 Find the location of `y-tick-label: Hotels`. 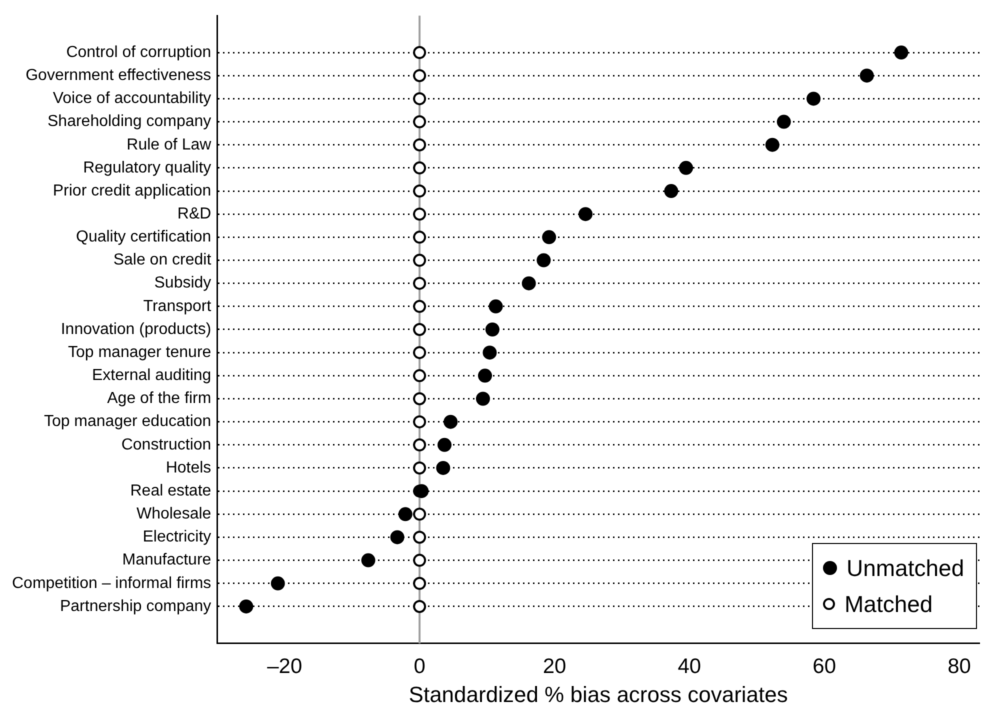

y-tick-label: Hotels is located at coordinates (189, 467).